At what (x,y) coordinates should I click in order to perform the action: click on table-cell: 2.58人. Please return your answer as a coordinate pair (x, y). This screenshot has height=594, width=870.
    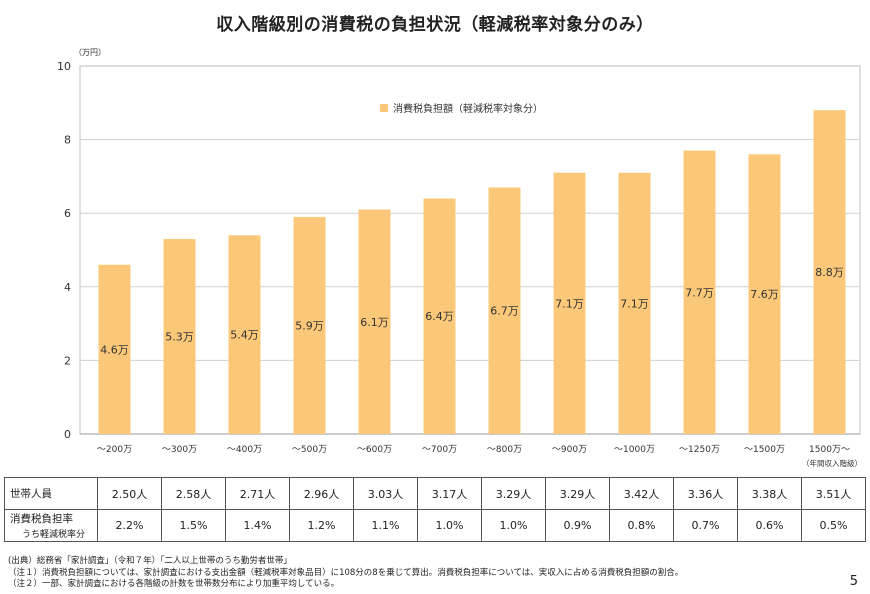
    Looking at the image, I should click on (193, 493).